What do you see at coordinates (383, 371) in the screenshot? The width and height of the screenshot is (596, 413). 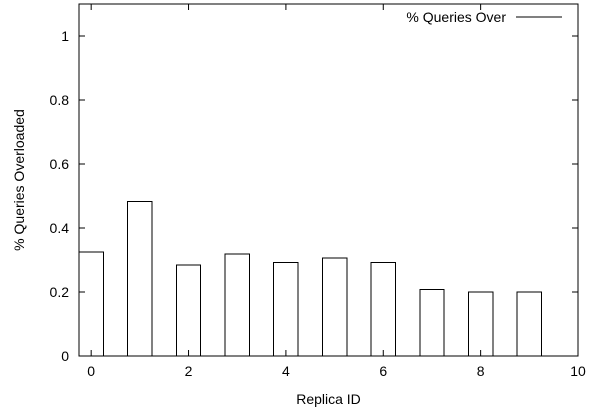 I see `x-tick-label-6: 6` at bounding box center [383, 371].